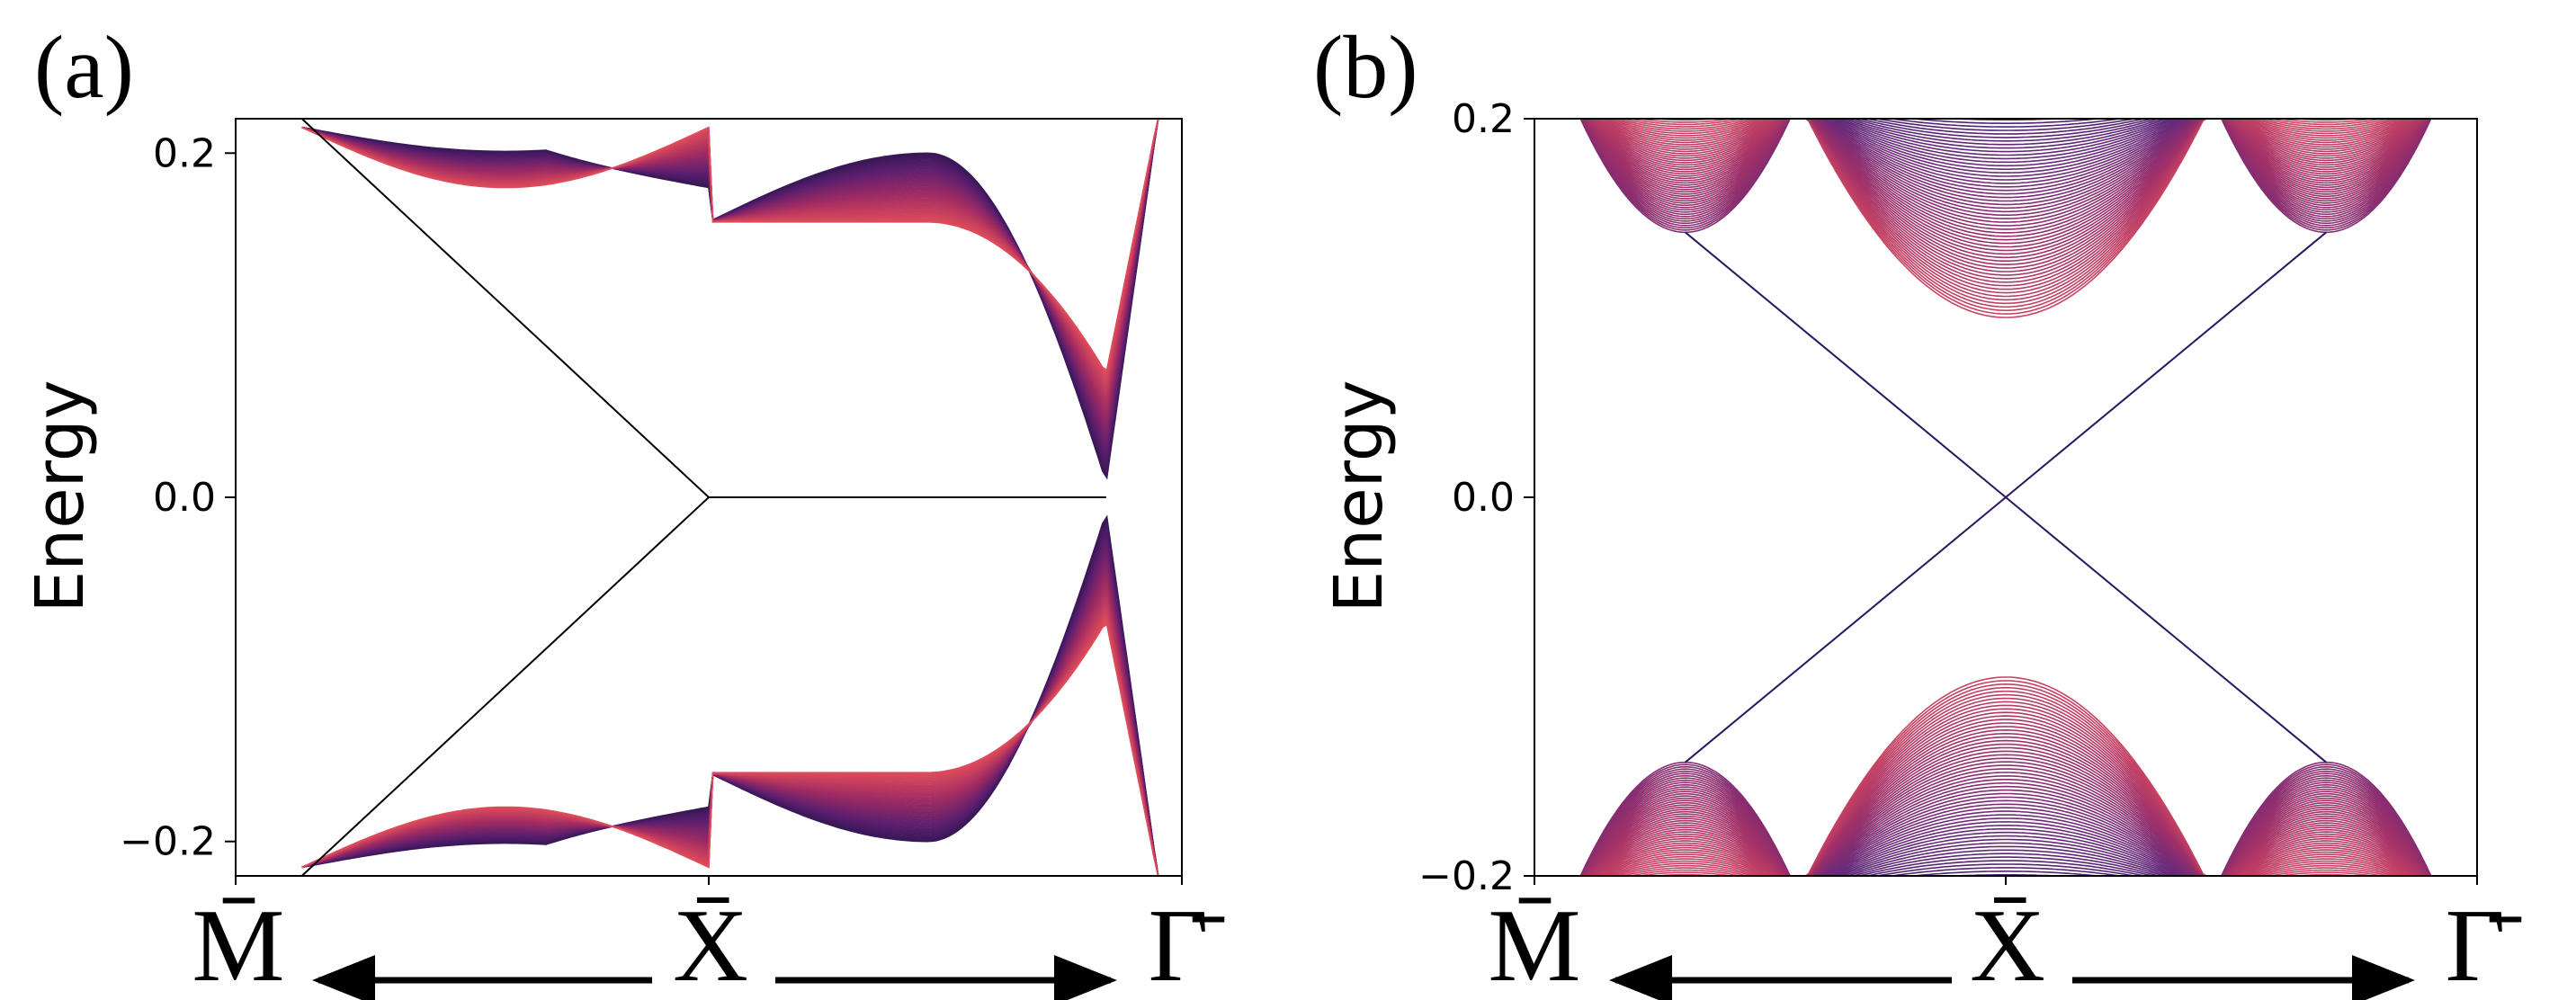 The height and width of the screenshot is (1000, 2576). I want to click on y-axis-label-a: Energy, so click(60, 496).